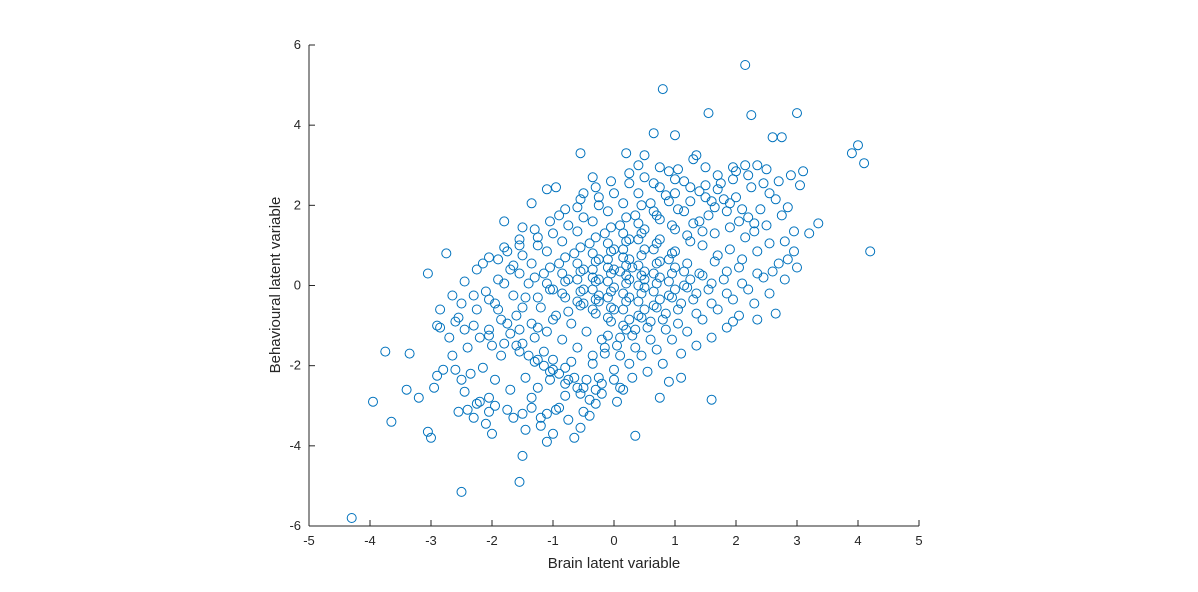  What do you see at coordinates (735, 540) in the screenshot?
I see `x-tick-label: 2` at bounding box center [735, 540].